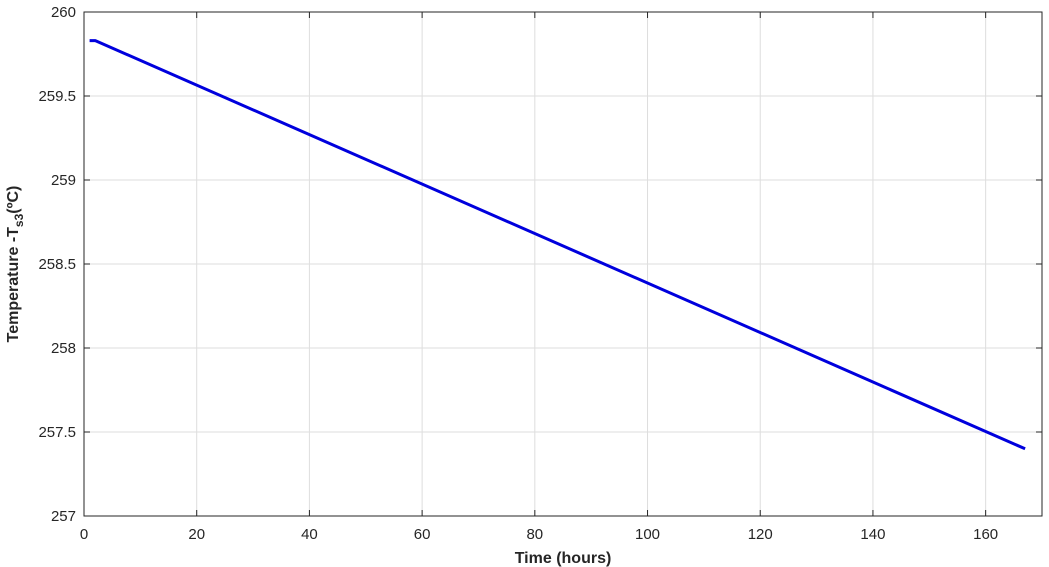  Describe the element at coordinates (57, 264) in the screenshot. I see `y-tick-label: 258.5` at that location.